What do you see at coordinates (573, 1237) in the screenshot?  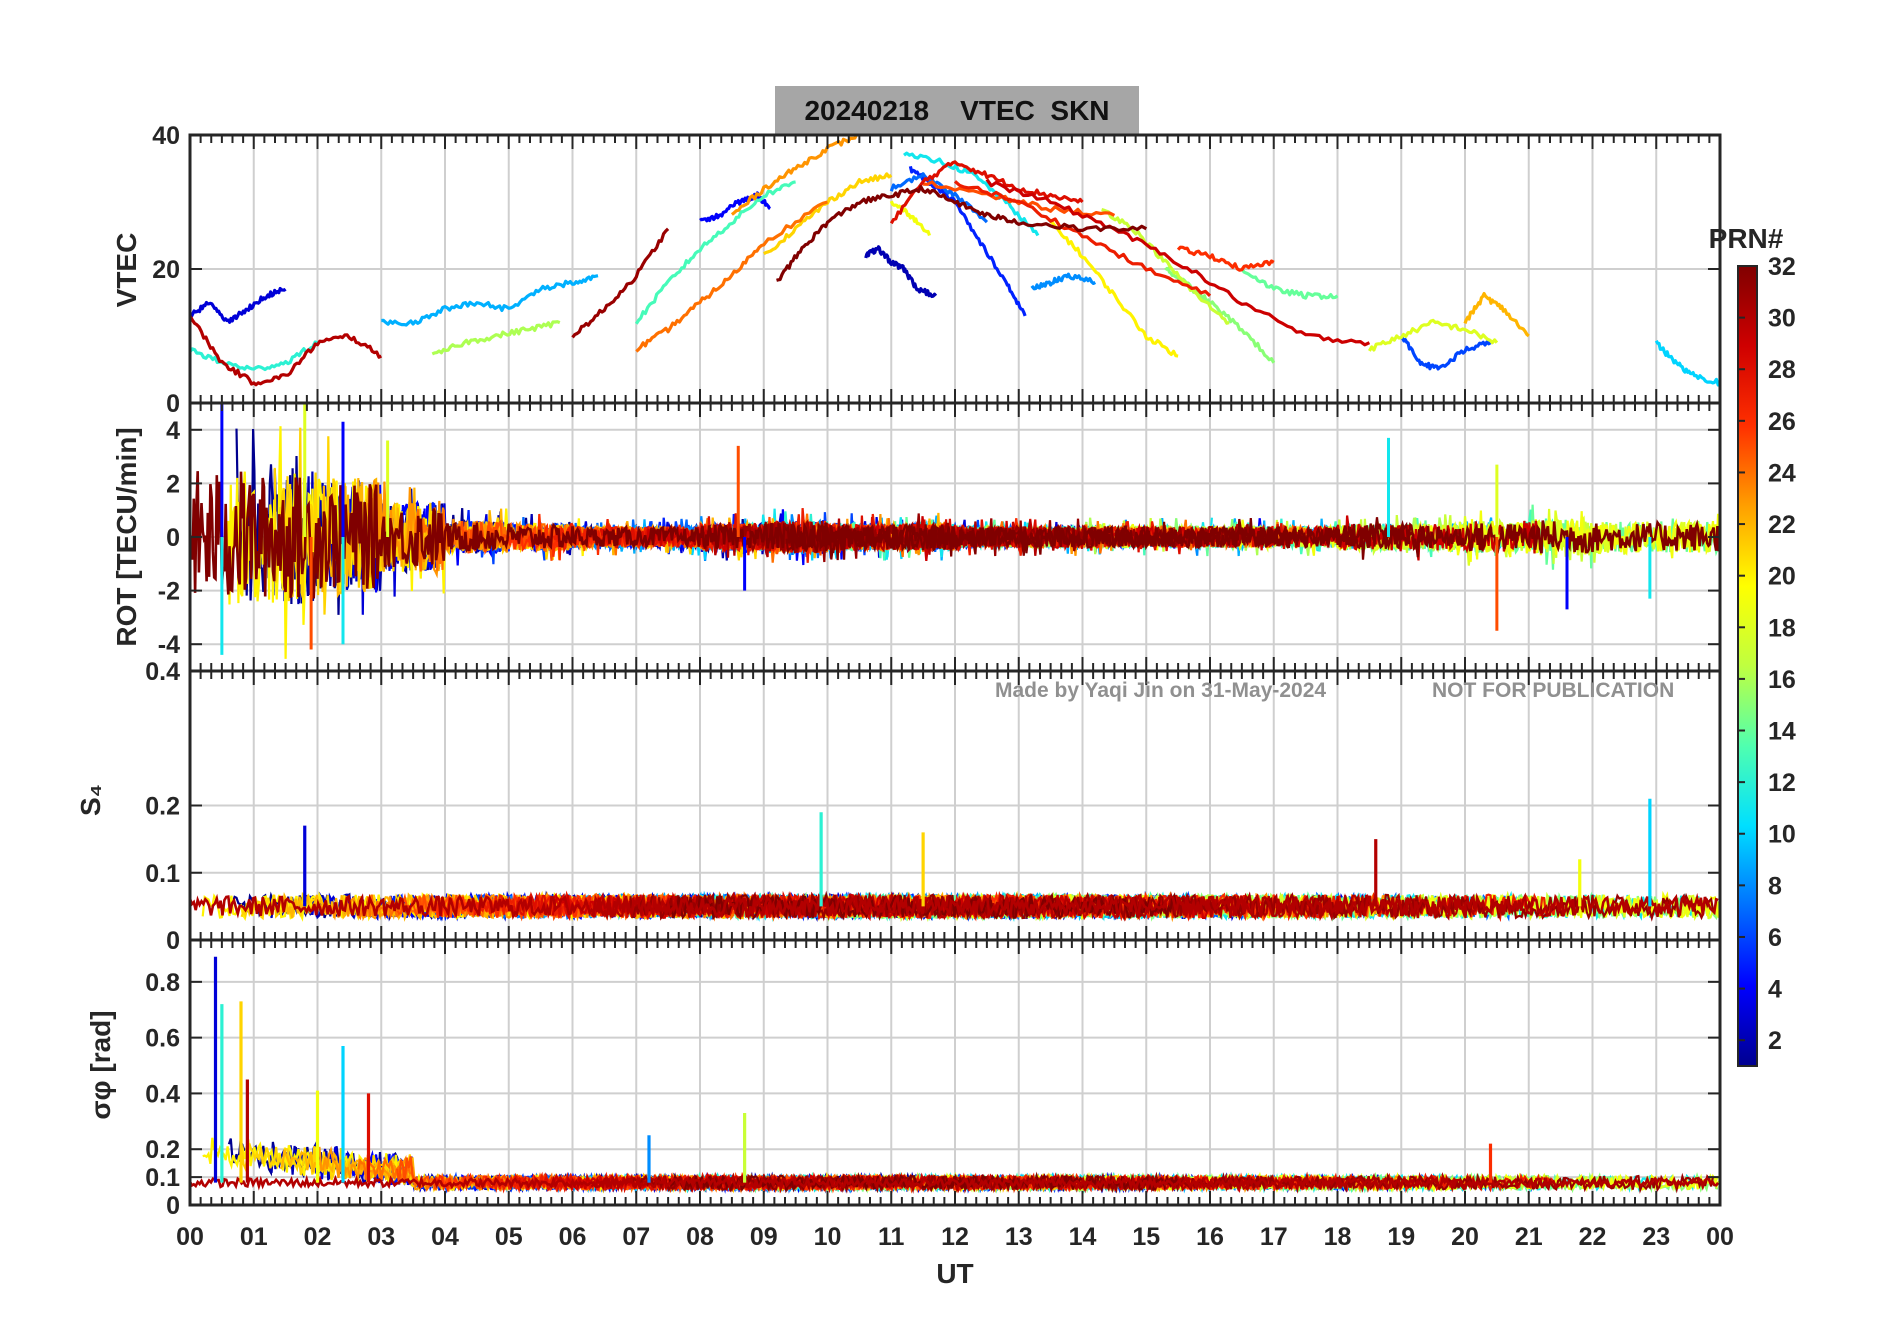 I see `x-tick-label: 06` at bounding box center [573, 1237].